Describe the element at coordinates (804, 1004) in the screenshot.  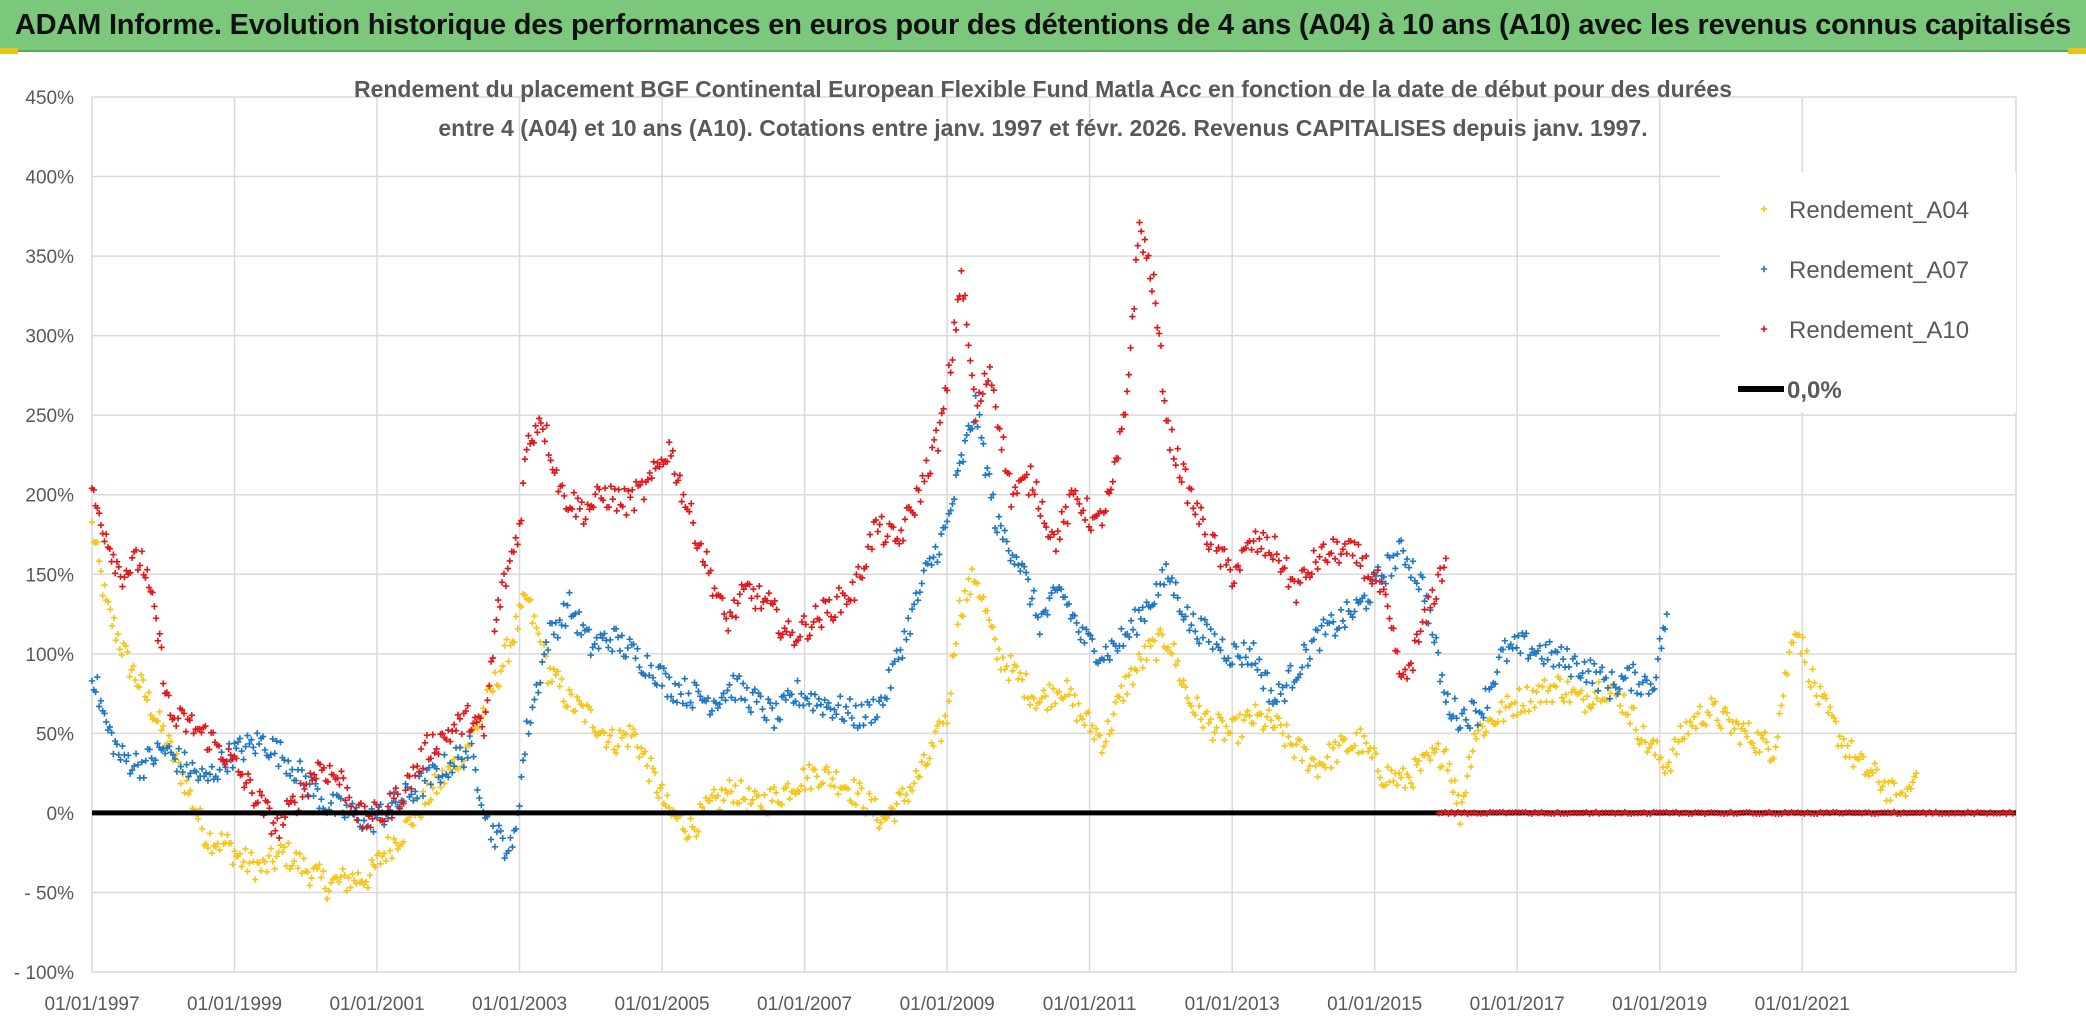
I see `x-tick-label: 01/01/2007` at that location.